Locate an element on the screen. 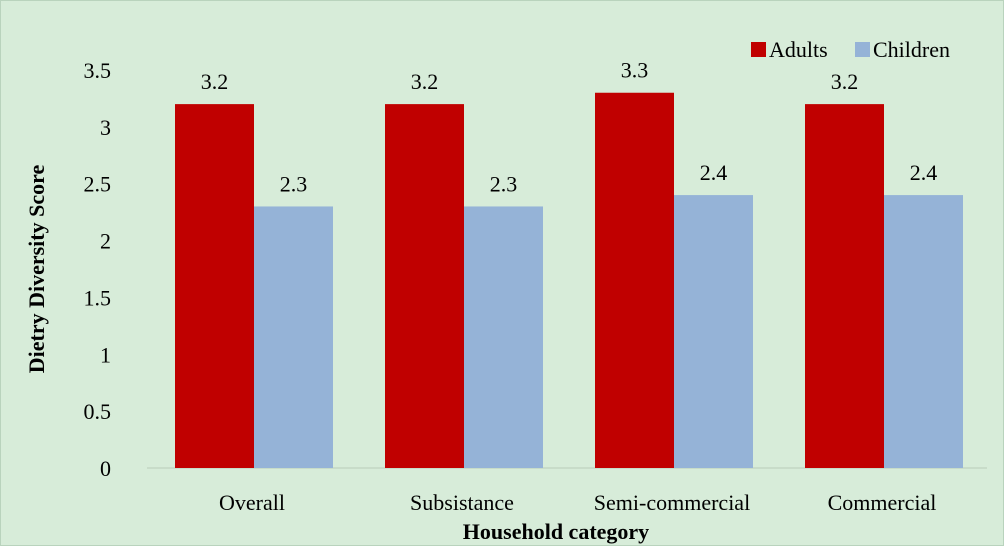  bar-adults-overall is located at coordinates (214, 286).